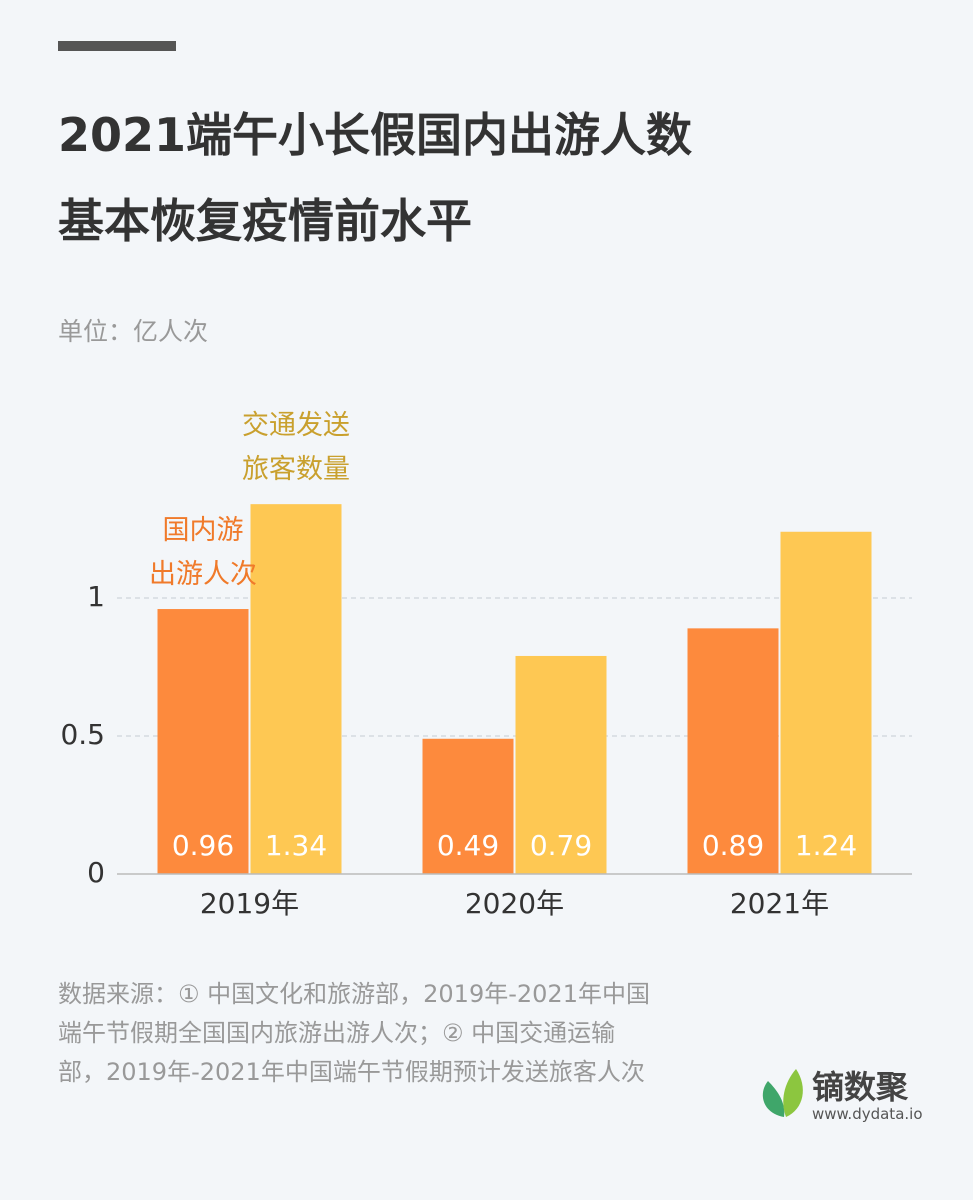 The width and height of the screenshot is (973, 1200). What do you see at coordinates (117, 46) in the screenshot?
I see `title-bar` at bounding box center [117, 46].